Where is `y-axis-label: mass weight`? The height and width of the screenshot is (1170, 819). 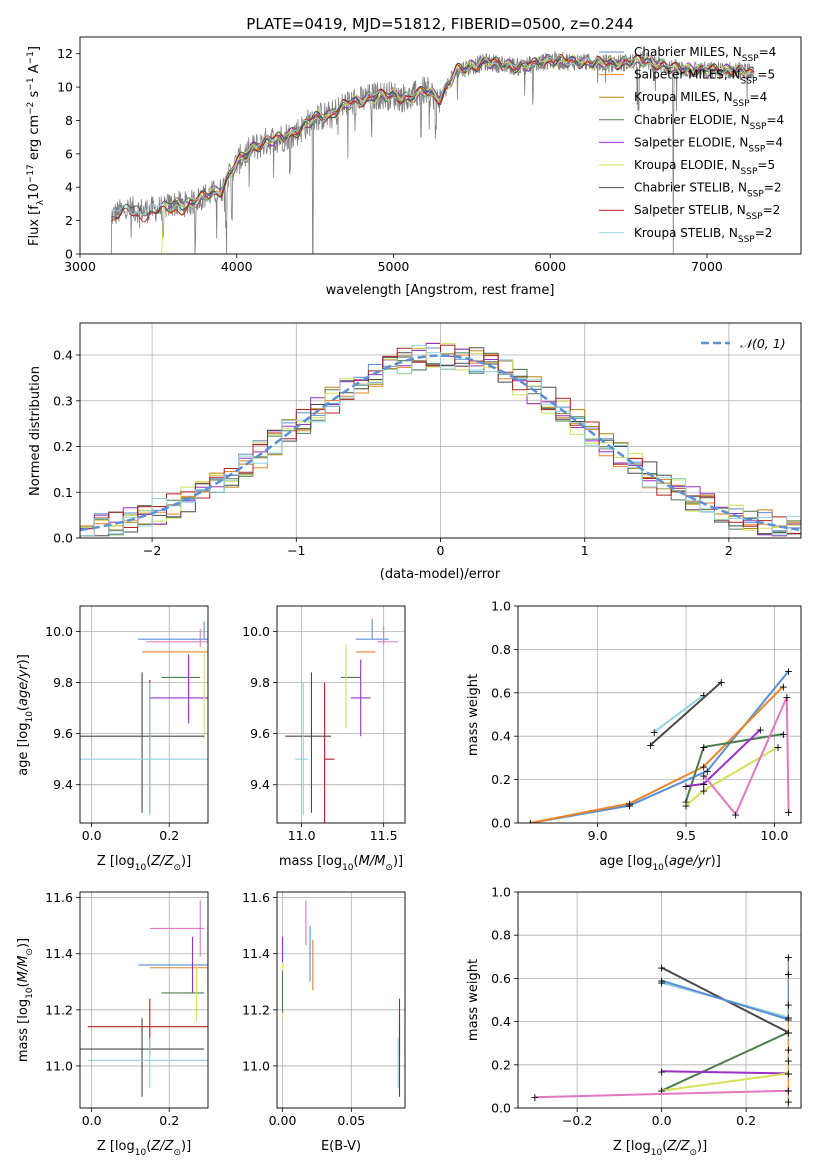 y-axis-label: mass weight is located at coordinates (473, 1000).